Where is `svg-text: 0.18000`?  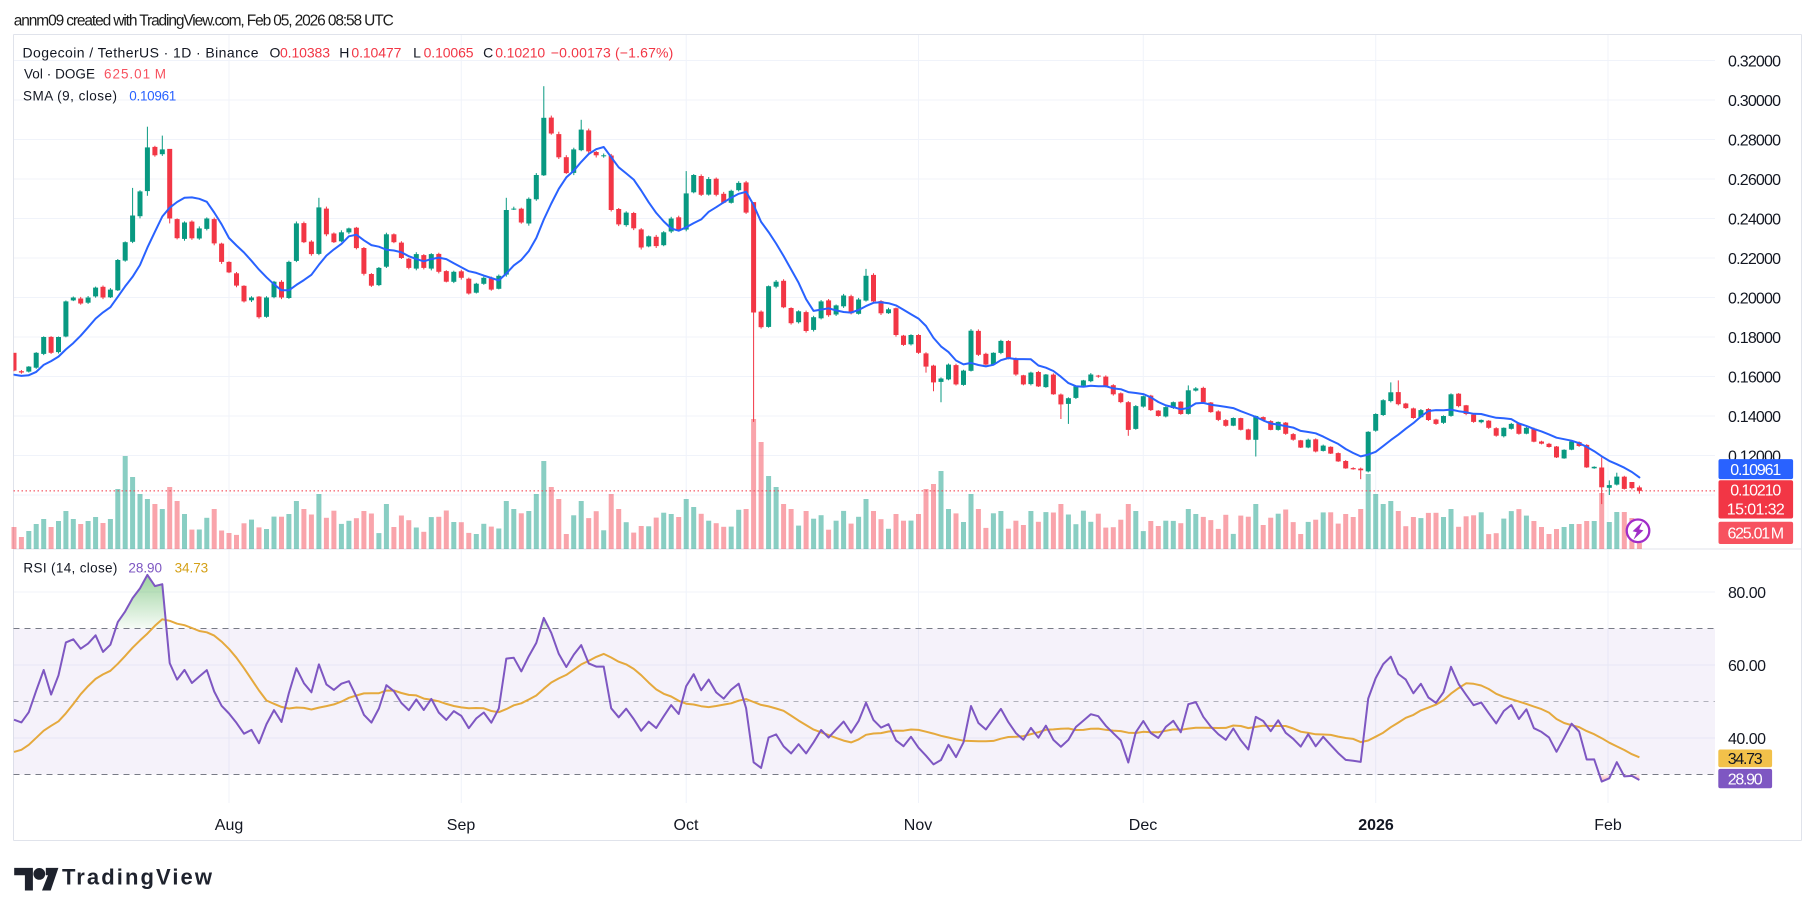
svg-text: 0.18000 is located at coordinates (1754, 338).